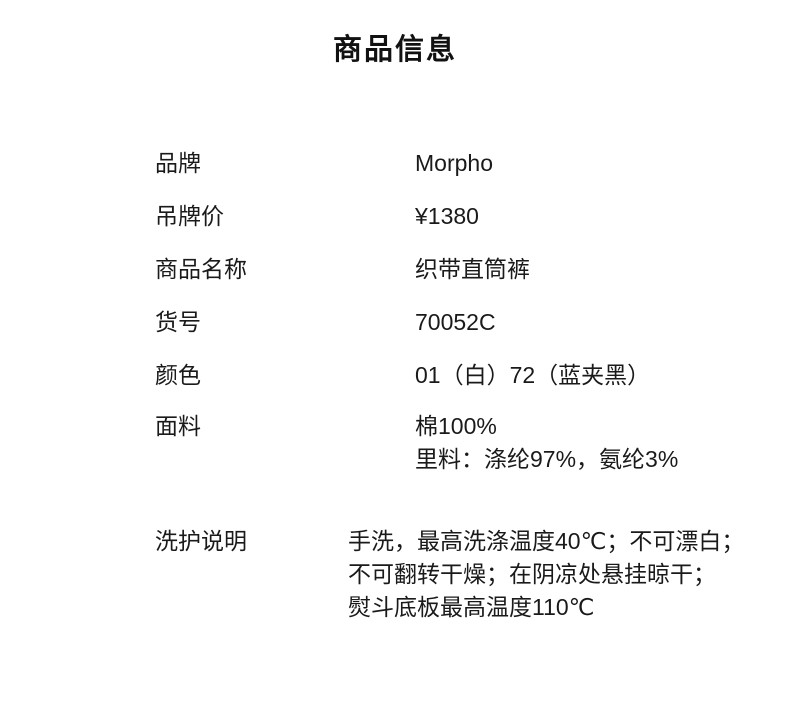 This screenshot has height=728, width=790. Describe the element at coordinates (178, 426) in the screenshot. I see `fabric-label: 面料` at that location.